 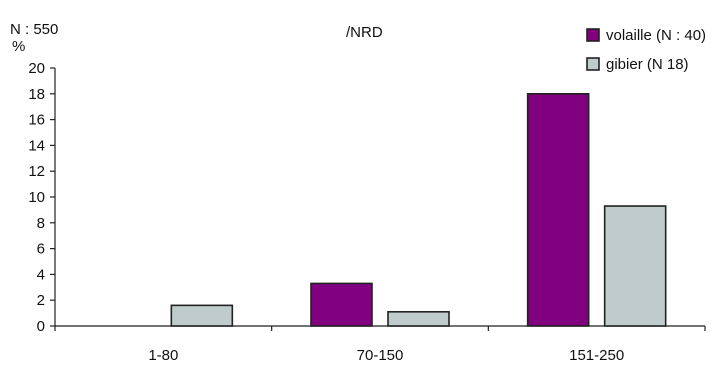 I want to click on y-tick-label: 18, so click(x=36, y=94).